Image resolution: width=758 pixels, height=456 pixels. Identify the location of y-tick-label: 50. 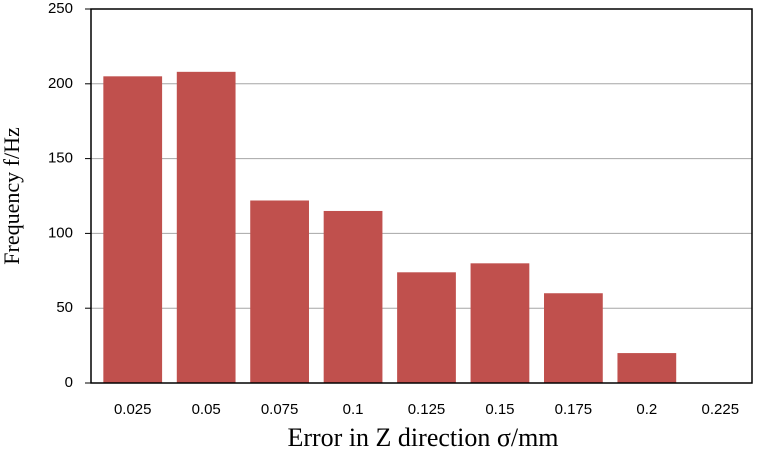
(64, 307).